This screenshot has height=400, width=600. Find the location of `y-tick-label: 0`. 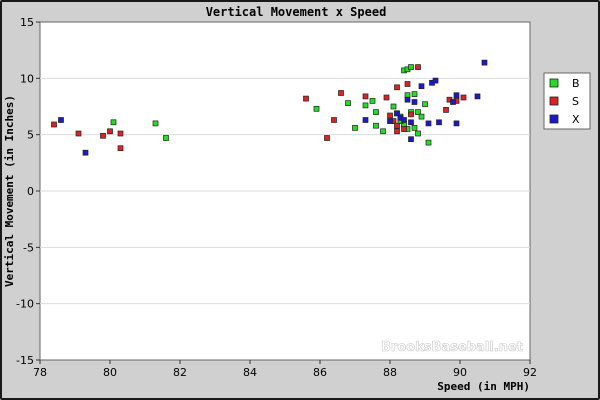

y-tick-label: 0 is located at coordinates (30, 191).